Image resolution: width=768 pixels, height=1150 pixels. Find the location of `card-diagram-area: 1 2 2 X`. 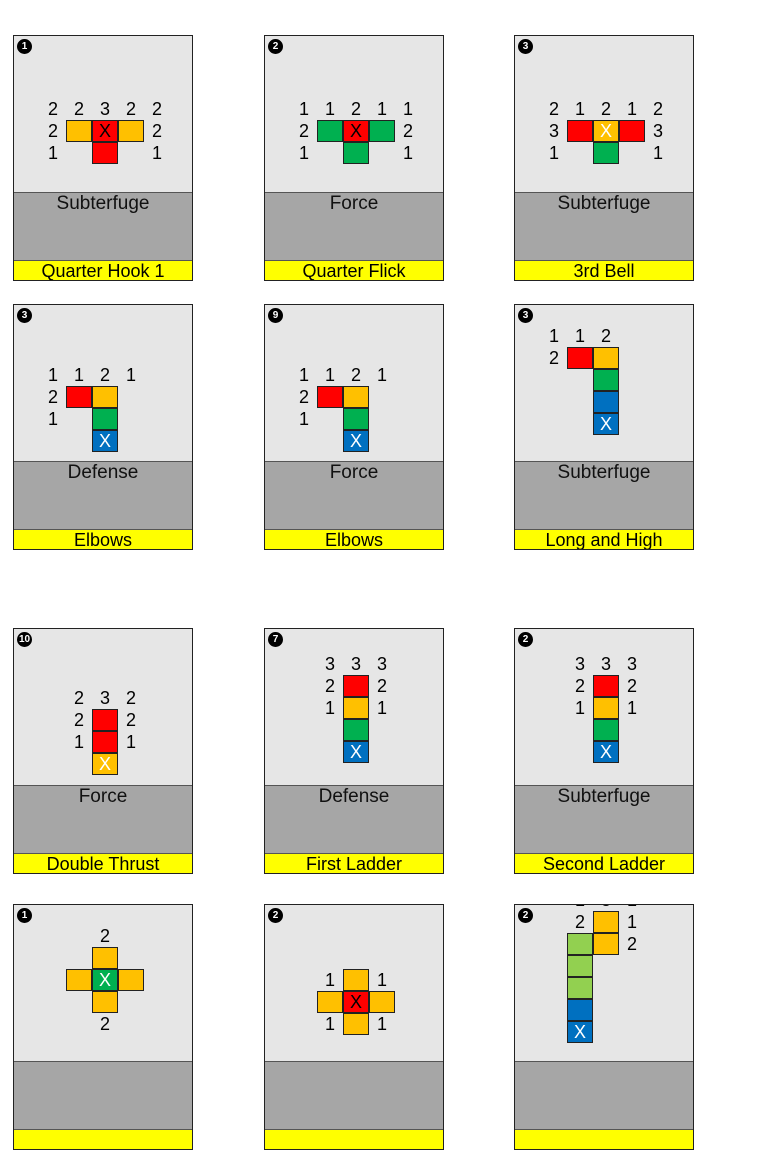

card-diagram-area: 1 2 2 X is located at coordinates (103, 983).